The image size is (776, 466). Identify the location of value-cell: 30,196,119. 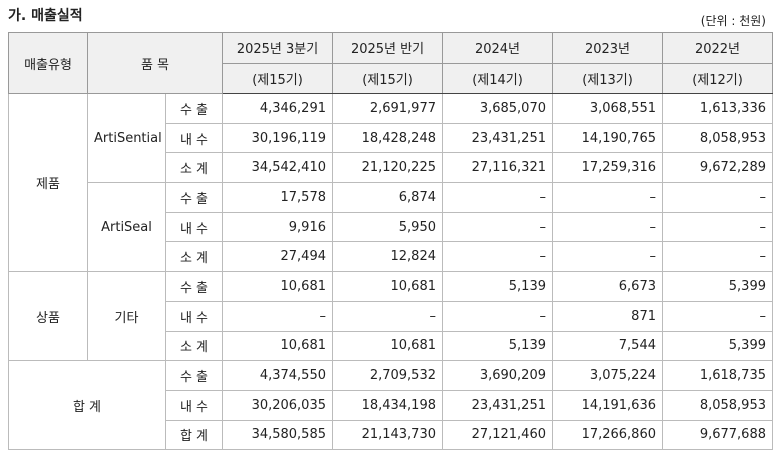
(277, 138).